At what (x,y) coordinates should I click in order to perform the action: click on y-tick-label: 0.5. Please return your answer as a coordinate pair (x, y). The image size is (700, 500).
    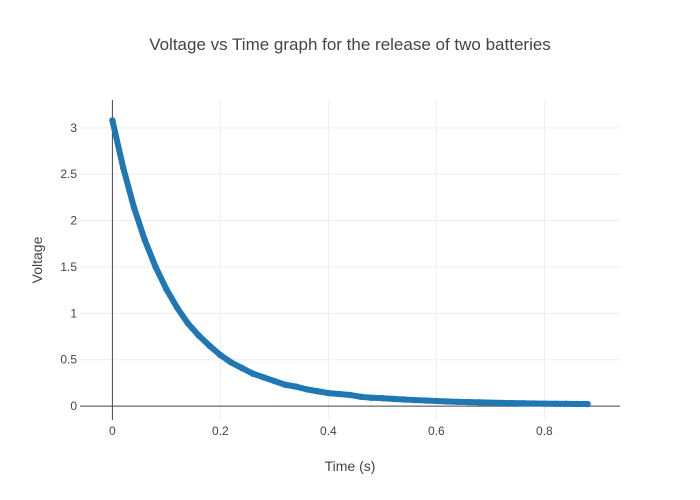
    Looking at the image, I should click on (68, 360).